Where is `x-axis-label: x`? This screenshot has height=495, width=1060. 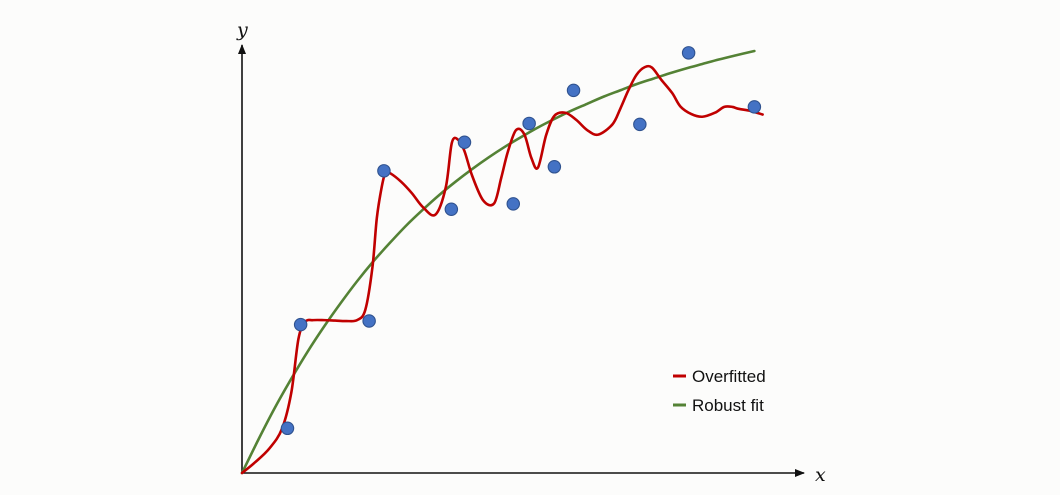
x-axis-label: x is located at coordinates (820, 475).